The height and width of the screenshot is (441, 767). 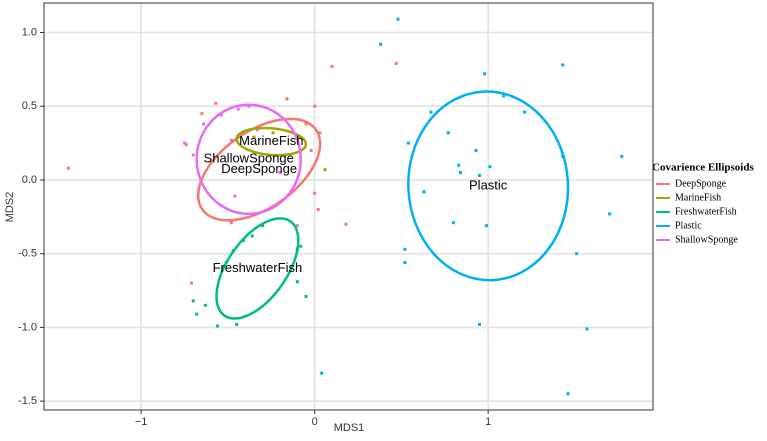 What do you see at coordinates (706, 211) in the screenshot?
I see `legend-label: FreshwaterFish` at bounding box center [706, 211].